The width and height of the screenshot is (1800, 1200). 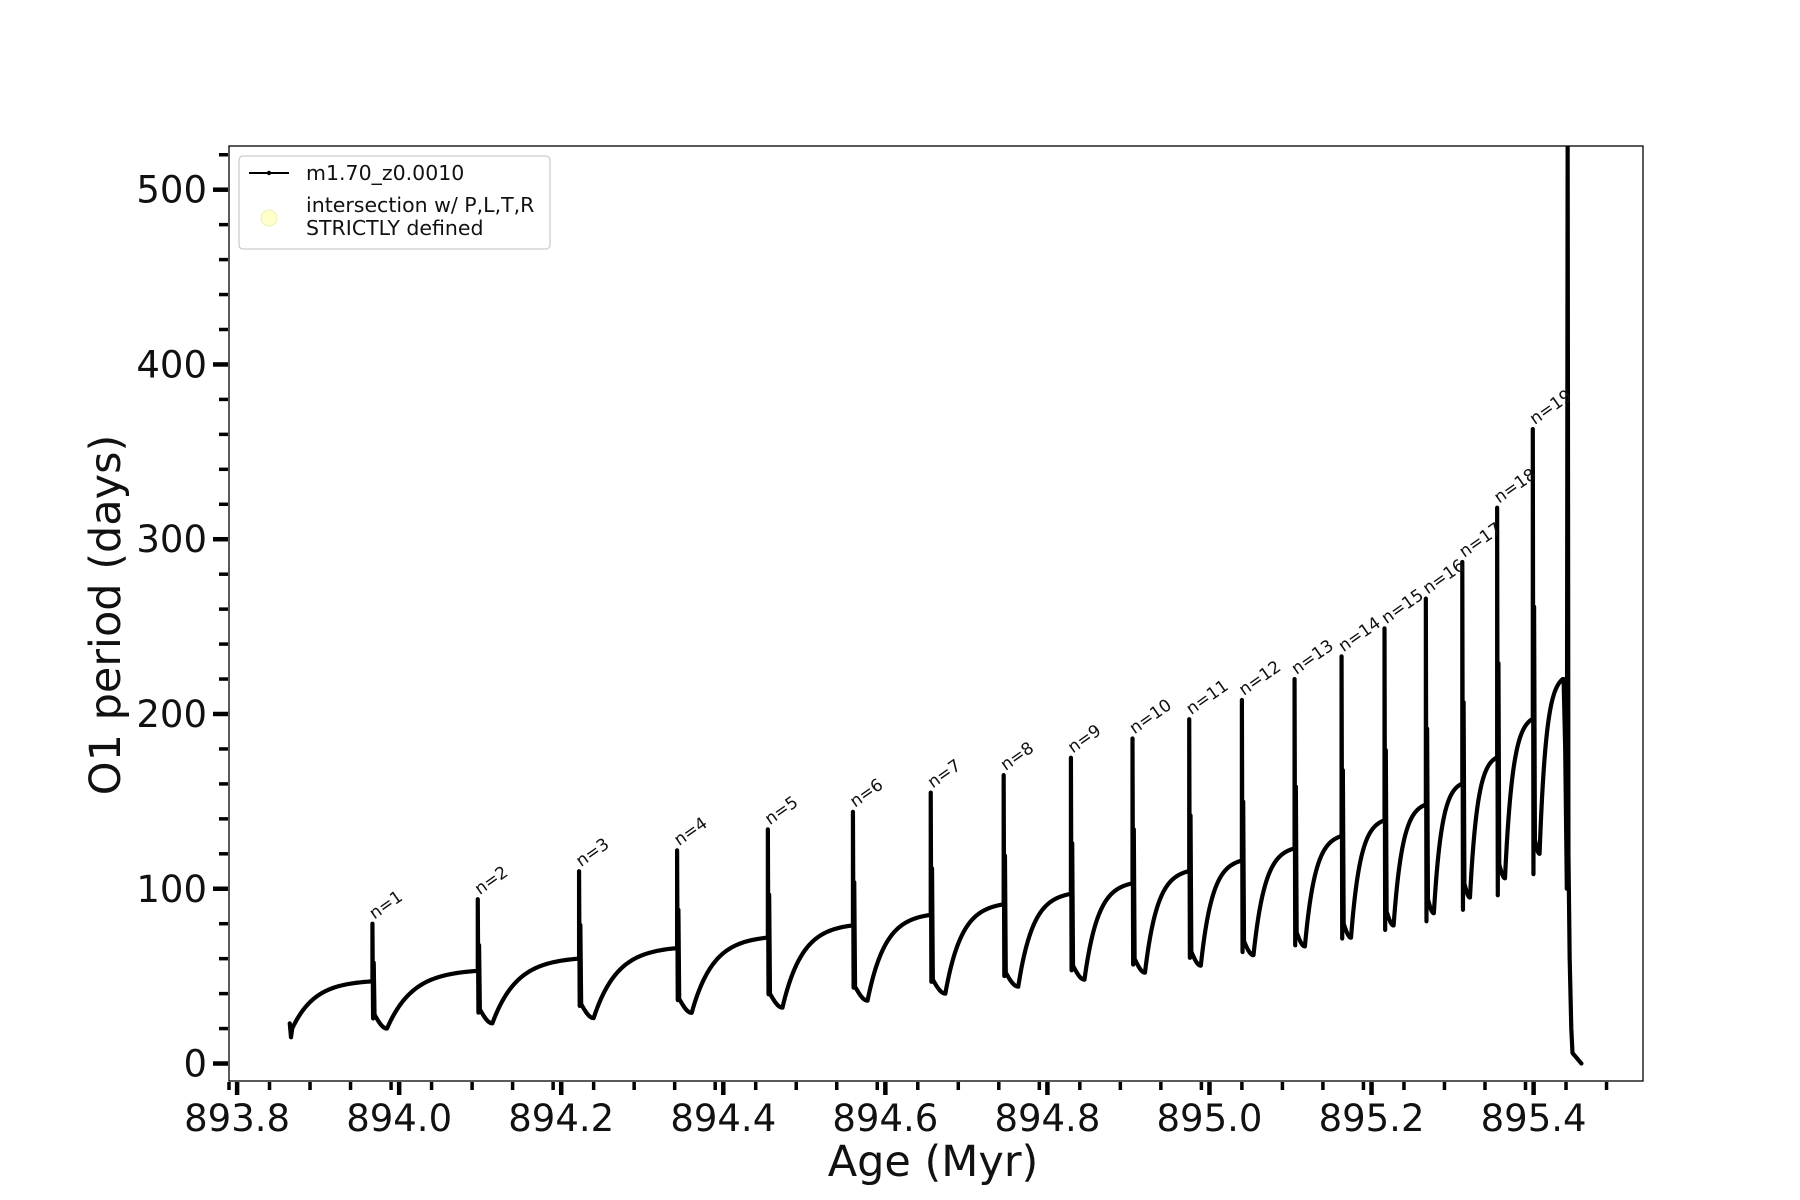 I want to click on x-tick-label: 893.8, so click(x=237, y=1118).